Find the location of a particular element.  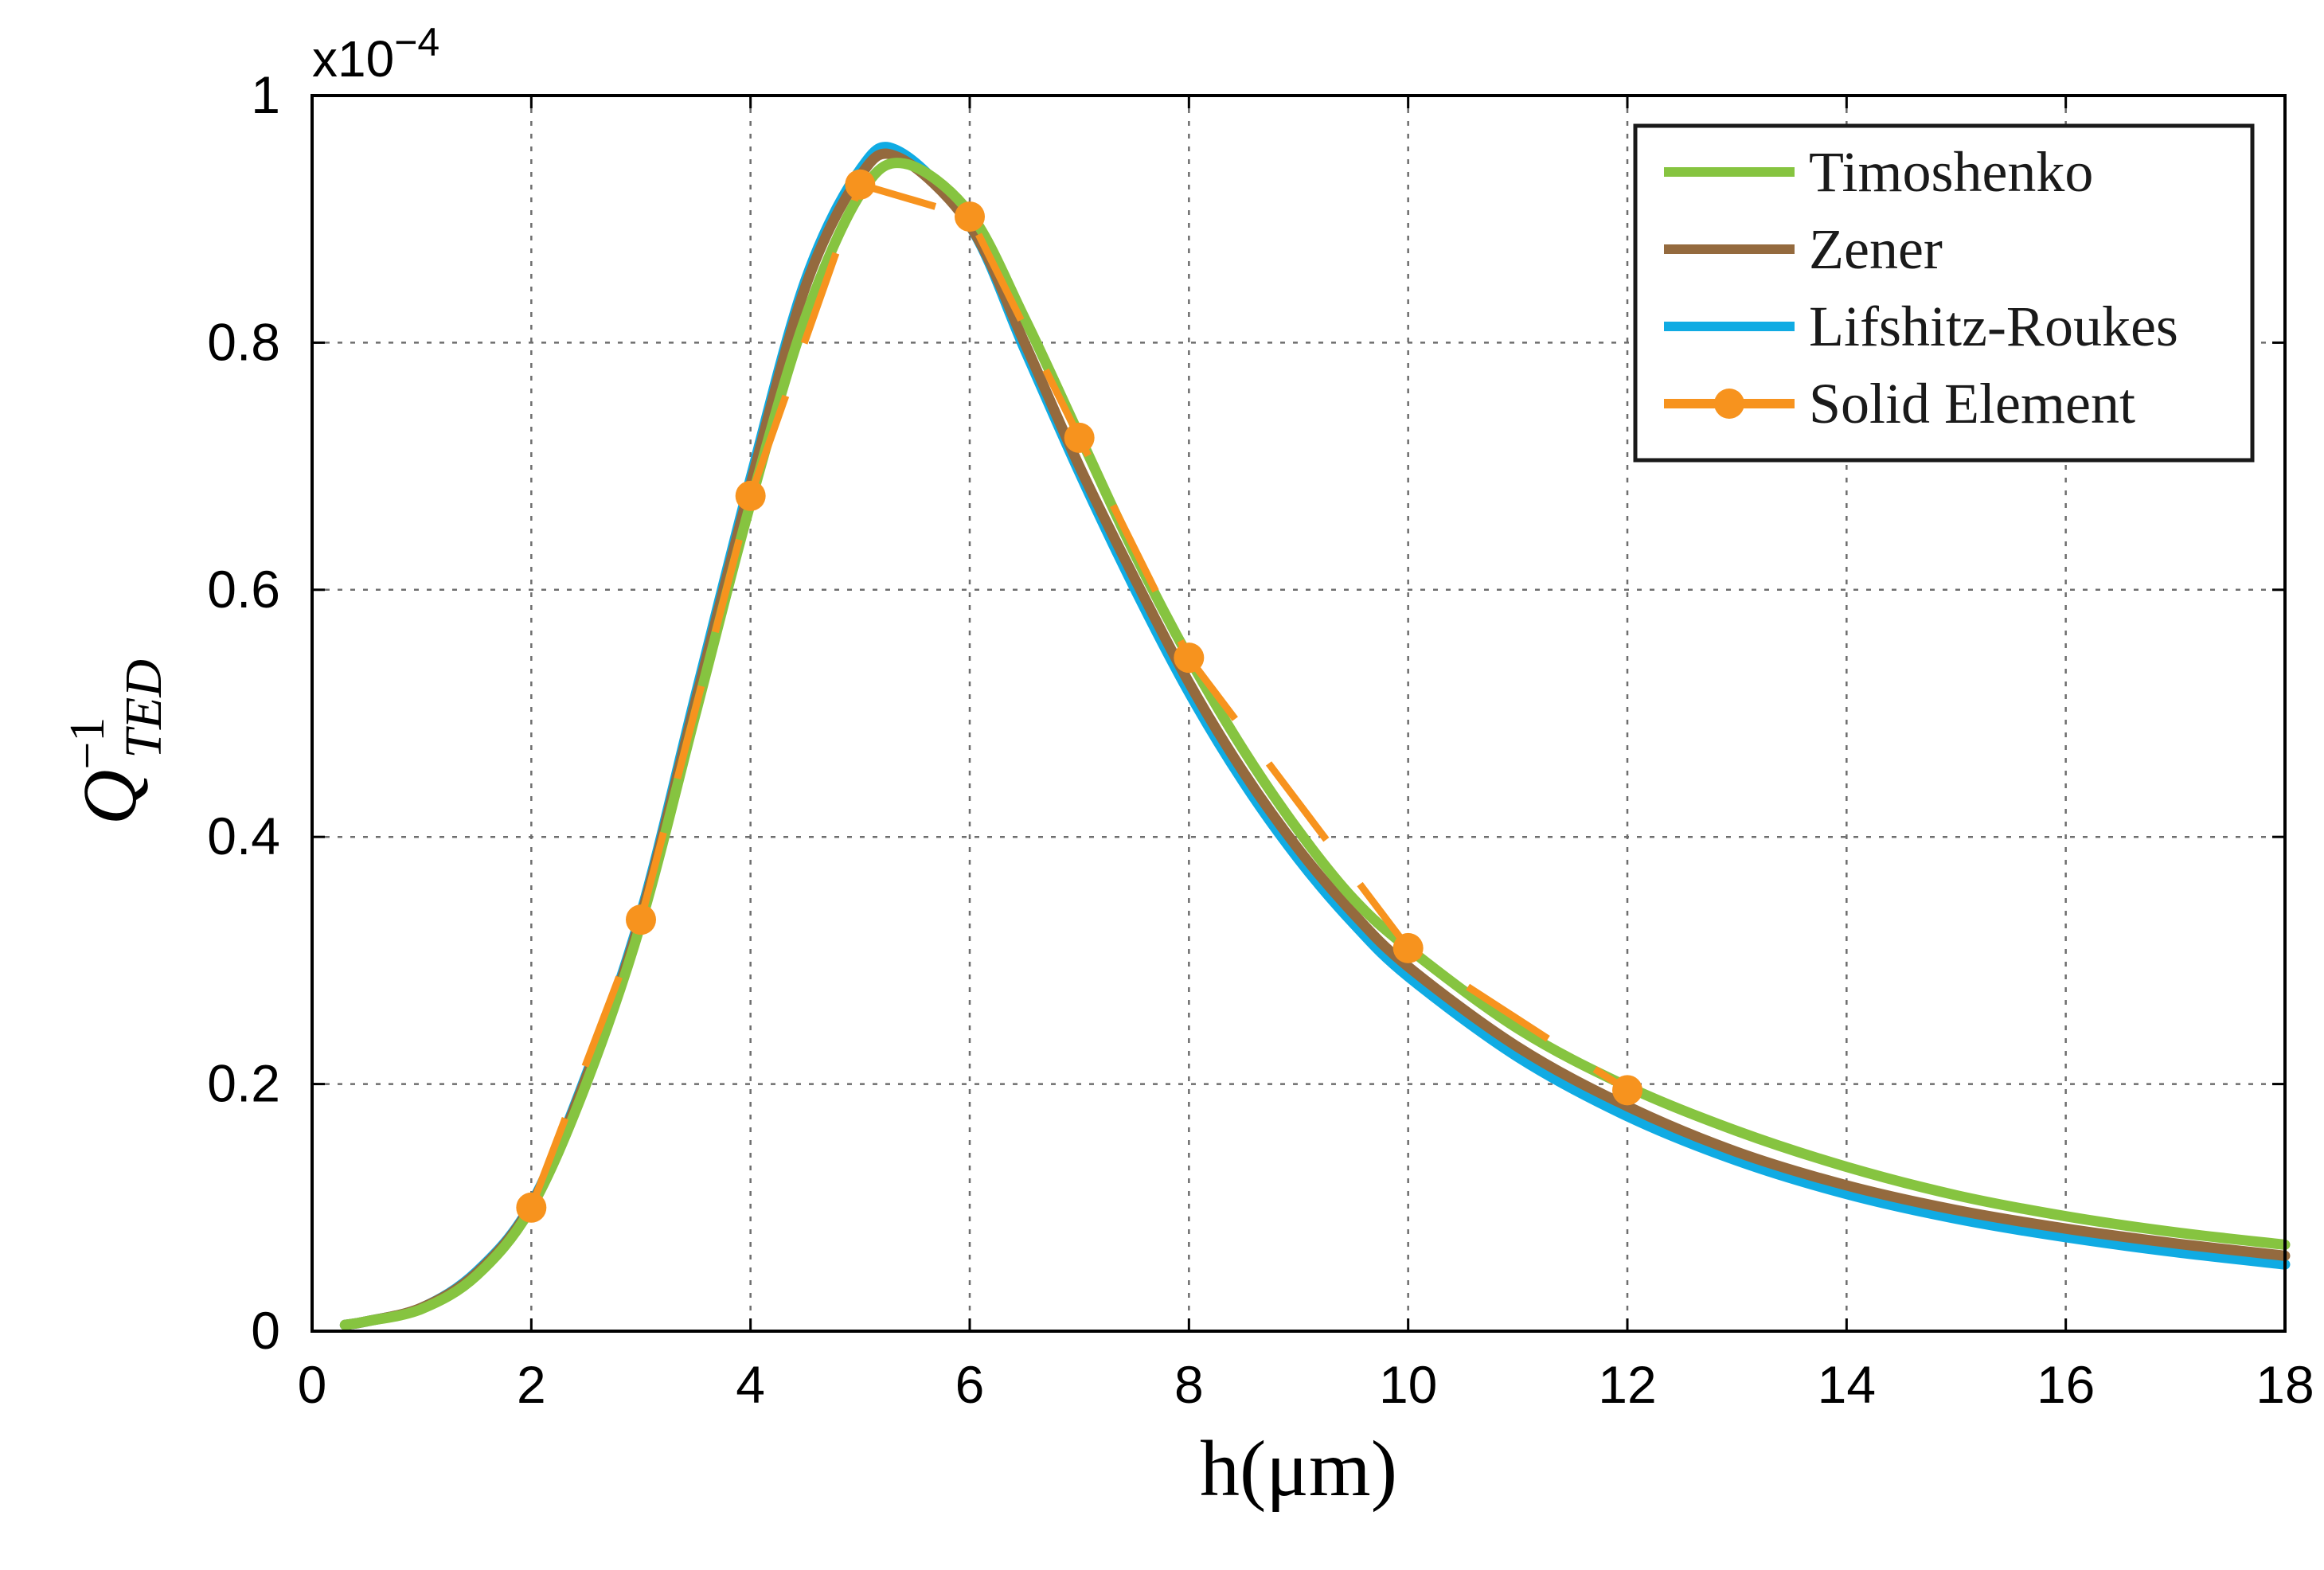

y-scale-factor-label: x10−4 is located at coordinates (375, 54).